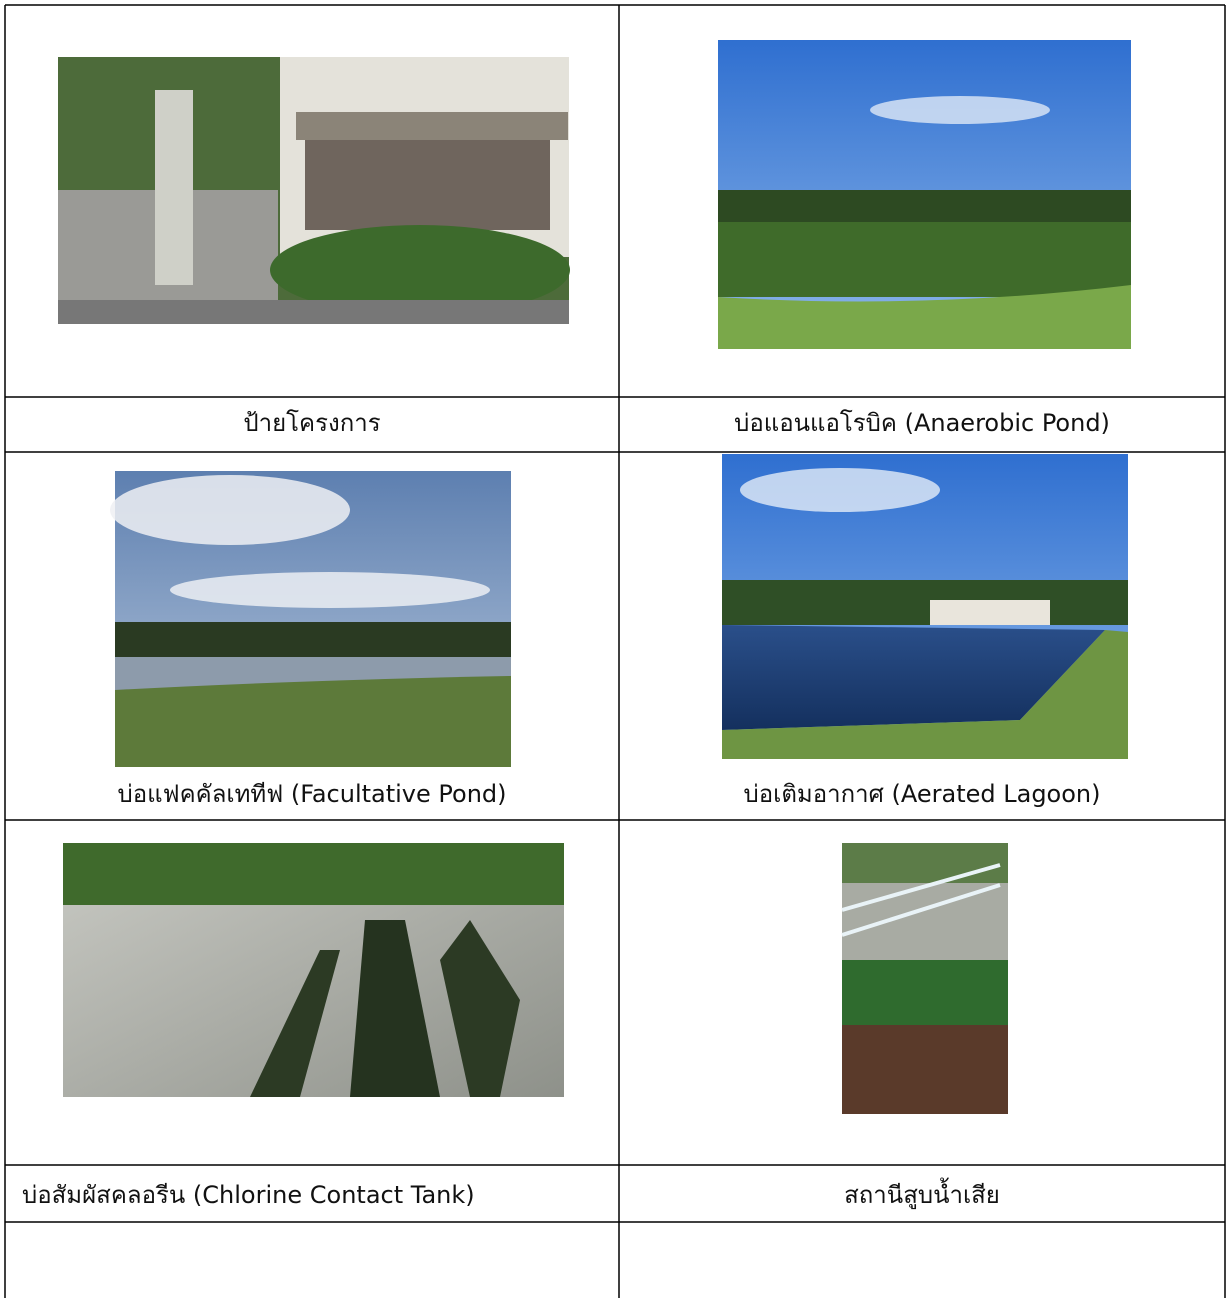 The height and width of the screenshot is (1302, 1226). What do you see at coordinates (921, 794) in the screenshot?
I see `caption: บ่อเติมอากาศ (Aerated Lagoon)` at bounding box center [921, 794].